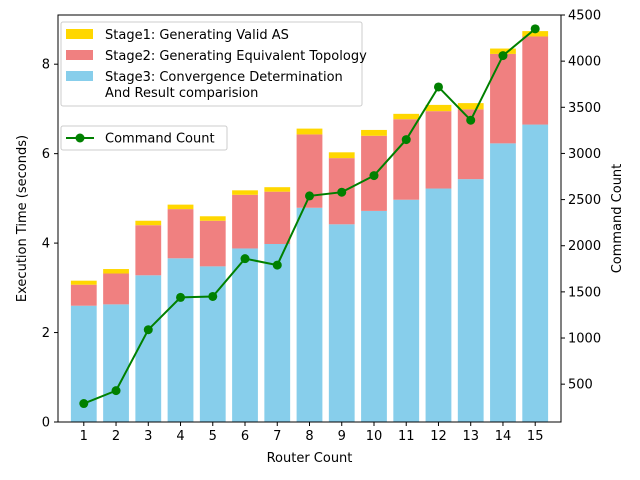 This screenshot has width=640, height=480. I want to click on y-tick-label: 6, so click(46, 154).